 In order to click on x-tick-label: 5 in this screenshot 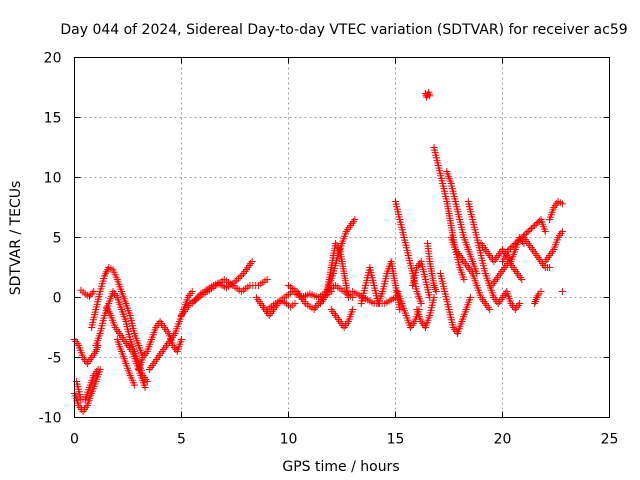, I will do `click(181, 440)`.